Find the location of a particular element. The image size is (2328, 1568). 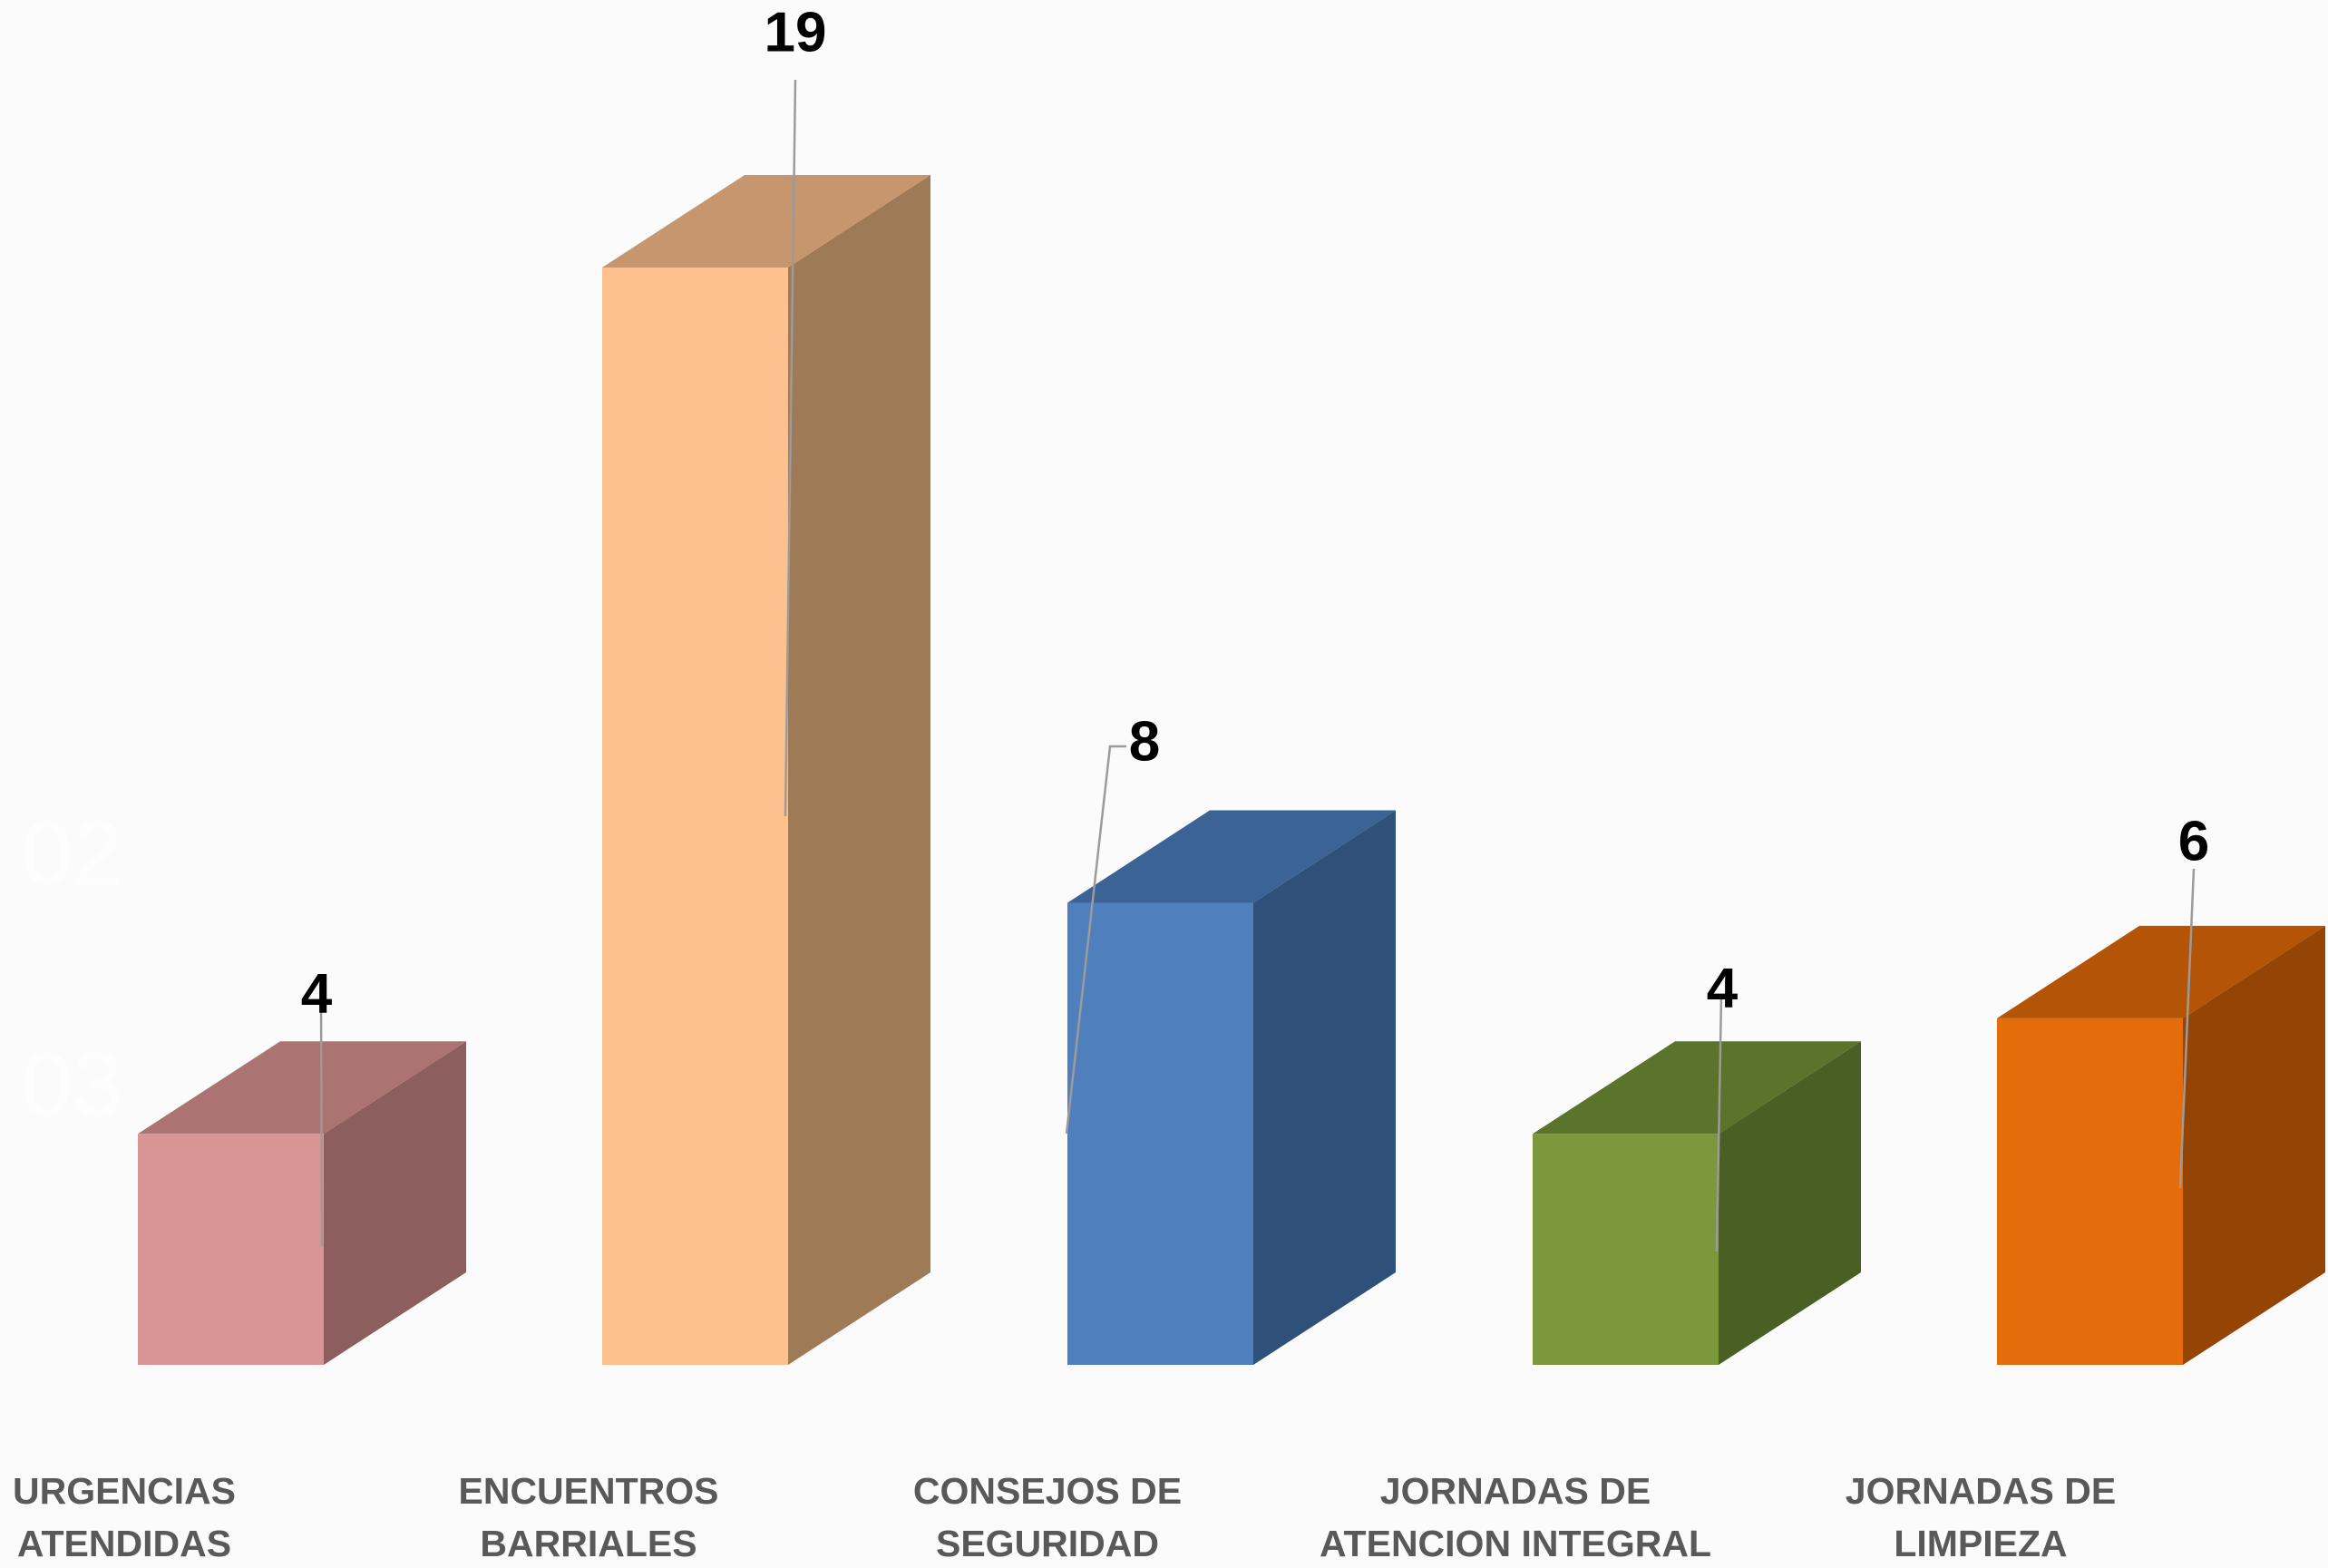

category-label: BARRIALES is located at coordinates (588, 1543).